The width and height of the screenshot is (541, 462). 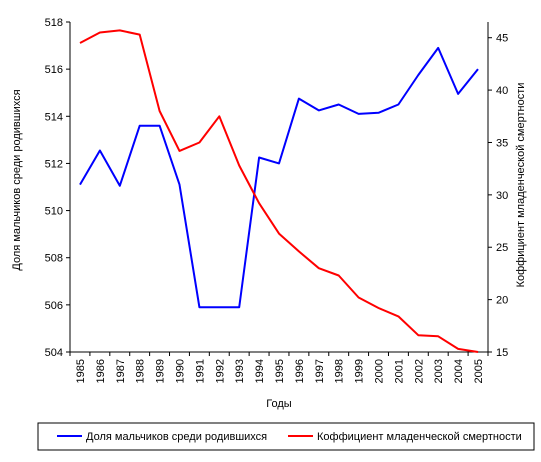 What do you see at coordinates (419, 437) in the screenshot?
I see `legend-label-infant-mortality: Коффициент младенческой смертности` at bounding box center [419, 437].